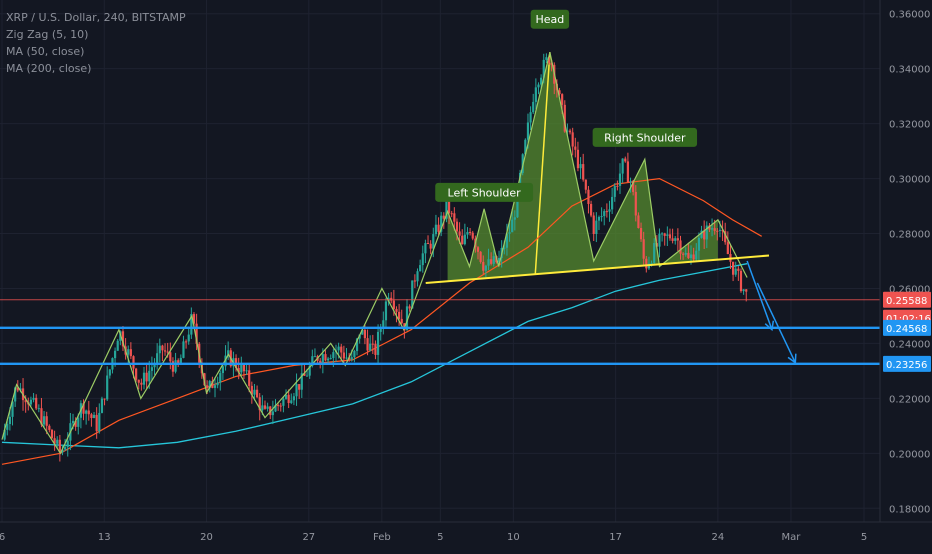 This screenshot has height=554, width=932. Describe the element at coordinates (906, 275) in the screenshot. I see `price-axis` at that location.